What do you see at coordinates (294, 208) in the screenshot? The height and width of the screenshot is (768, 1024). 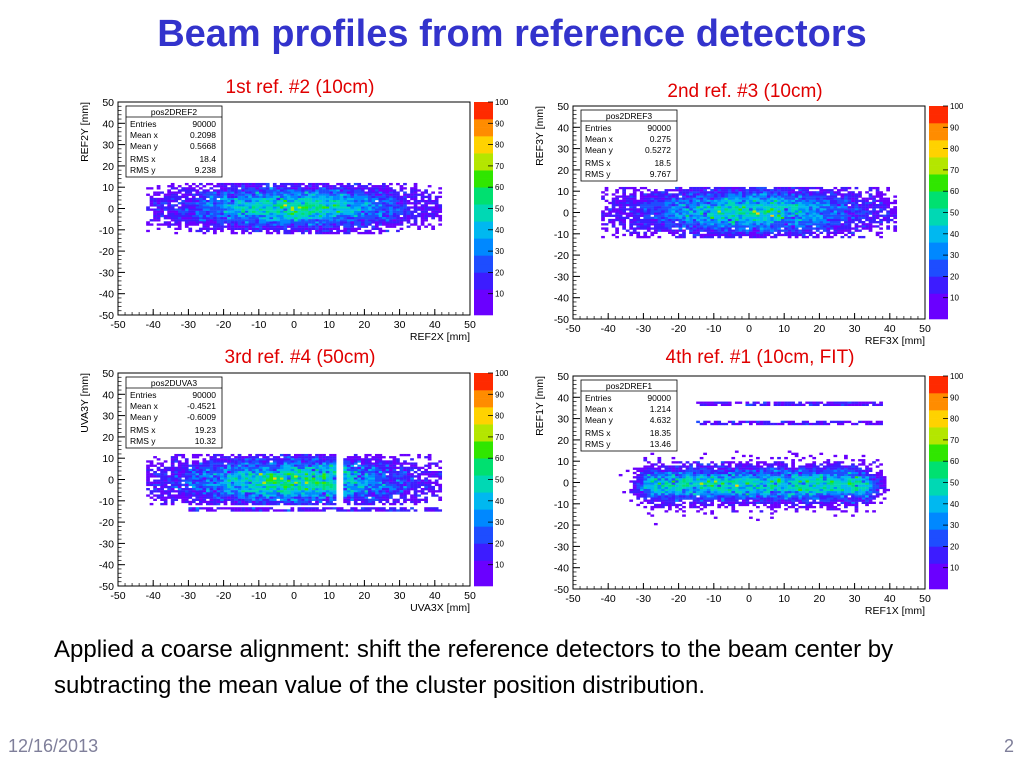 I see `heatmap-cells` at bounding box center [294, 208].